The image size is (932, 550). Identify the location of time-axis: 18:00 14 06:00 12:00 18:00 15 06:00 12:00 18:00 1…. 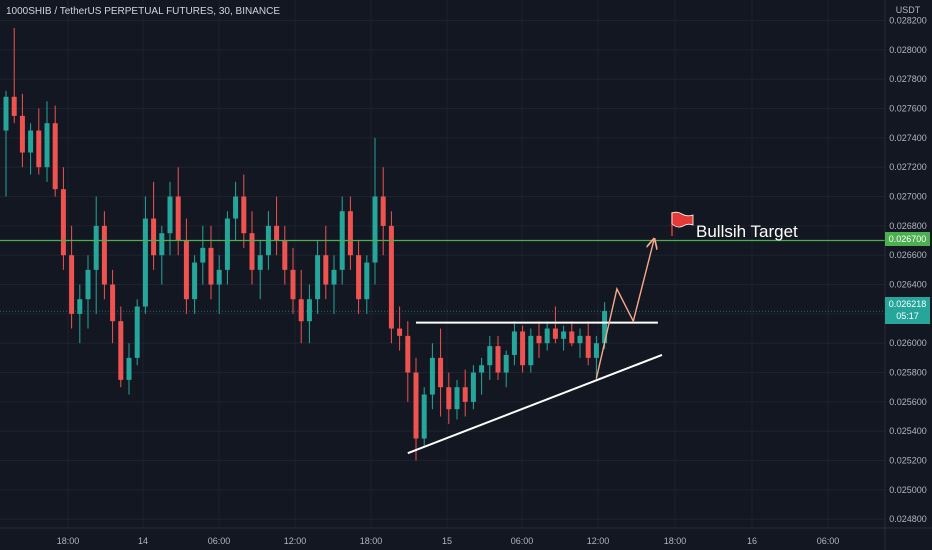
(448, 541).